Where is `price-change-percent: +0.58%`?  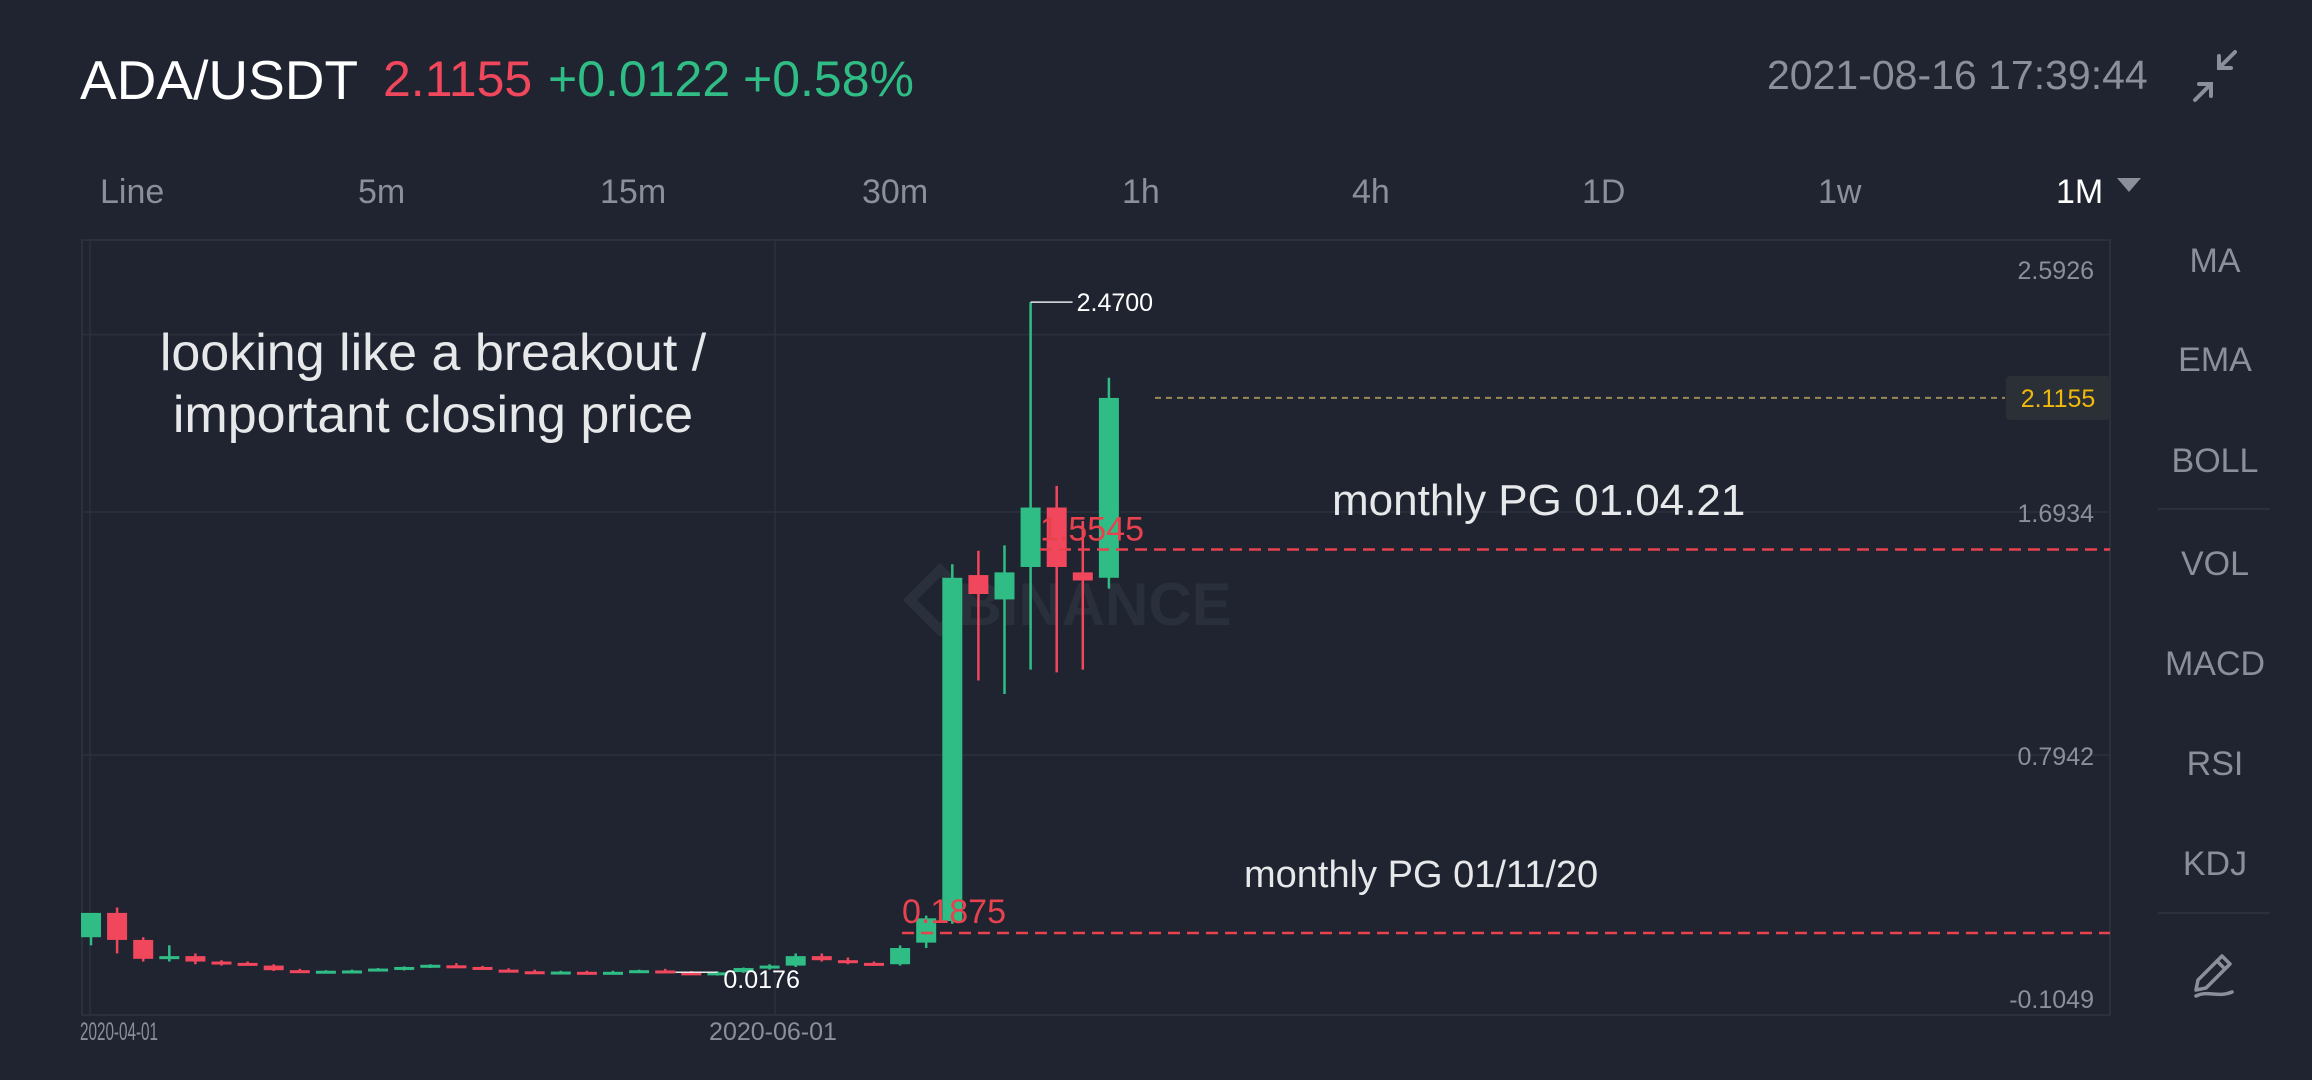 price-change-percent: +0.58% is located at coordinates (828, 79).